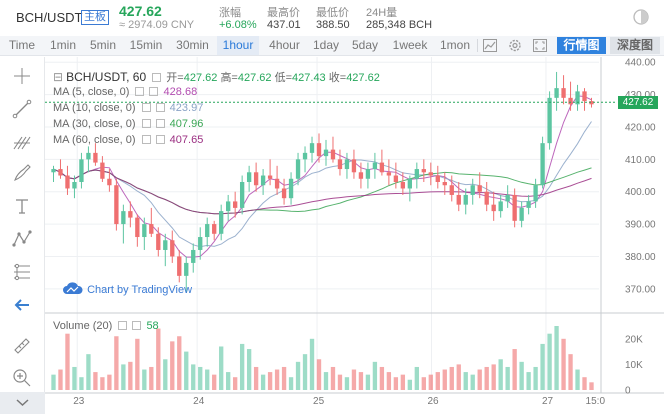  Describe the element at coordinates (192, 45) in the screenshot. I see `tab-30min: 30min` at that location.